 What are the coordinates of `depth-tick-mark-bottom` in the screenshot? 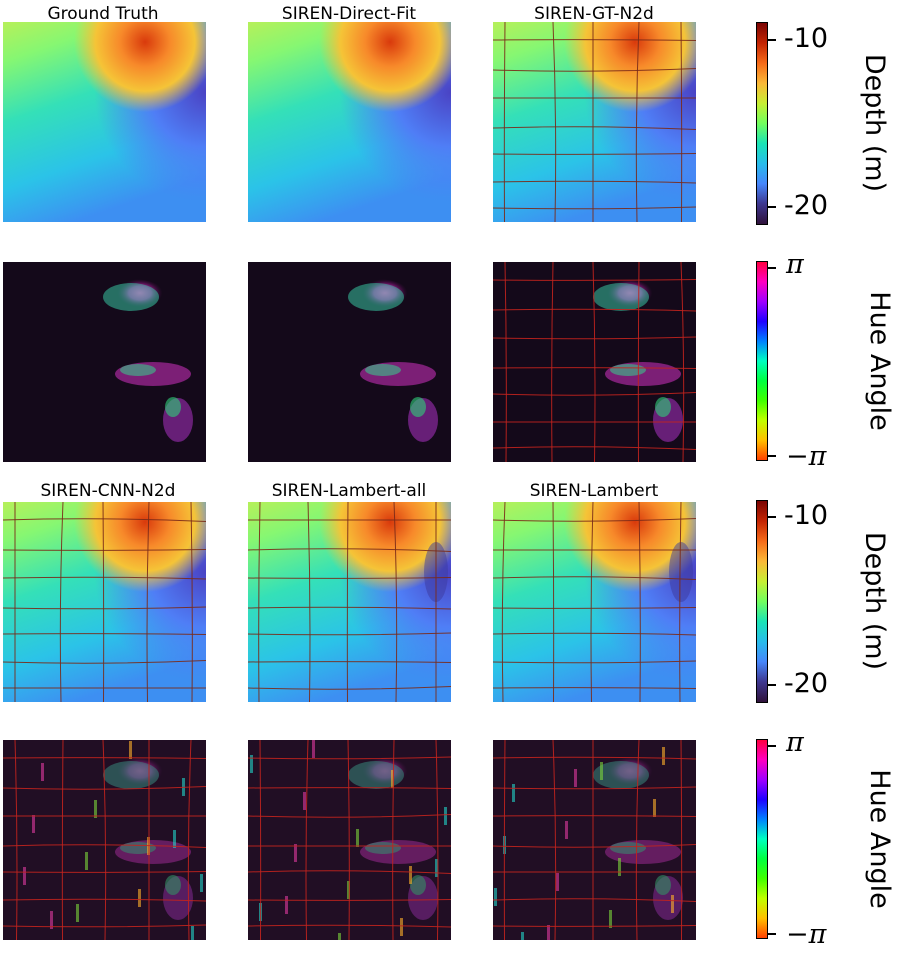 It's located at (772, 207).